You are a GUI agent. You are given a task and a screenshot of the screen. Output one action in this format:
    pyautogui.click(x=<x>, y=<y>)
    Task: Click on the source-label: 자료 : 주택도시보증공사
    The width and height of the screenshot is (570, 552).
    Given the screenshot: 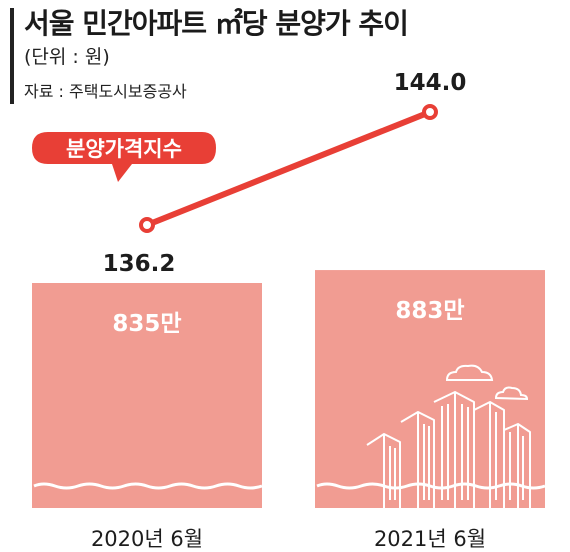 What is the action you would take?
    pyautogui.click(x=105, y=91)
    